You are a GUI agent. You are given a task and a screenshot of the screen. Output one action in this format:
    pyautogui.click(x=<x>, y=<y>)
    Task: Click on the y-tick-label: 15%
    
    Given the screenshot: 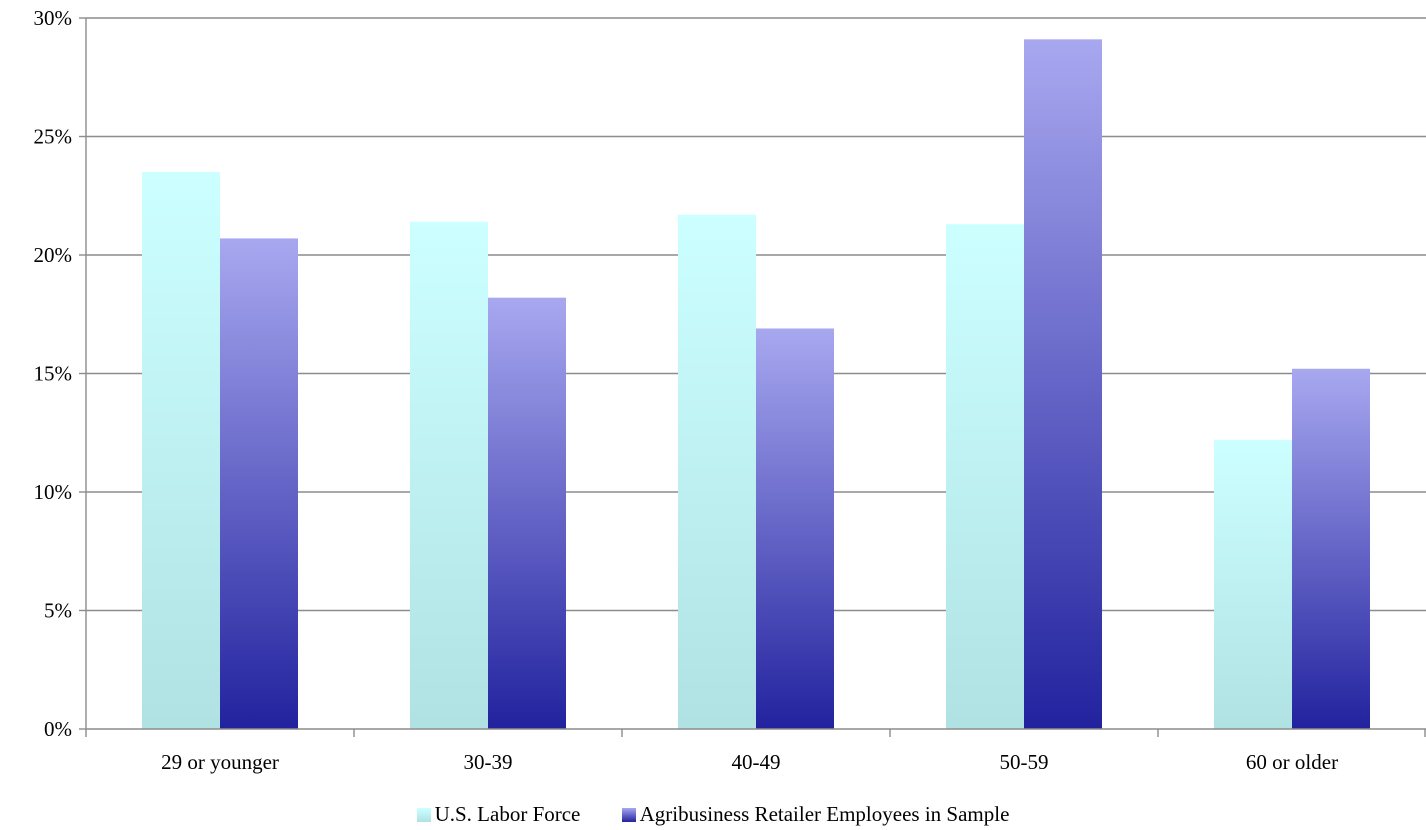 What is the action you would take?
    pyautogui.click(x=53, y=374)
    